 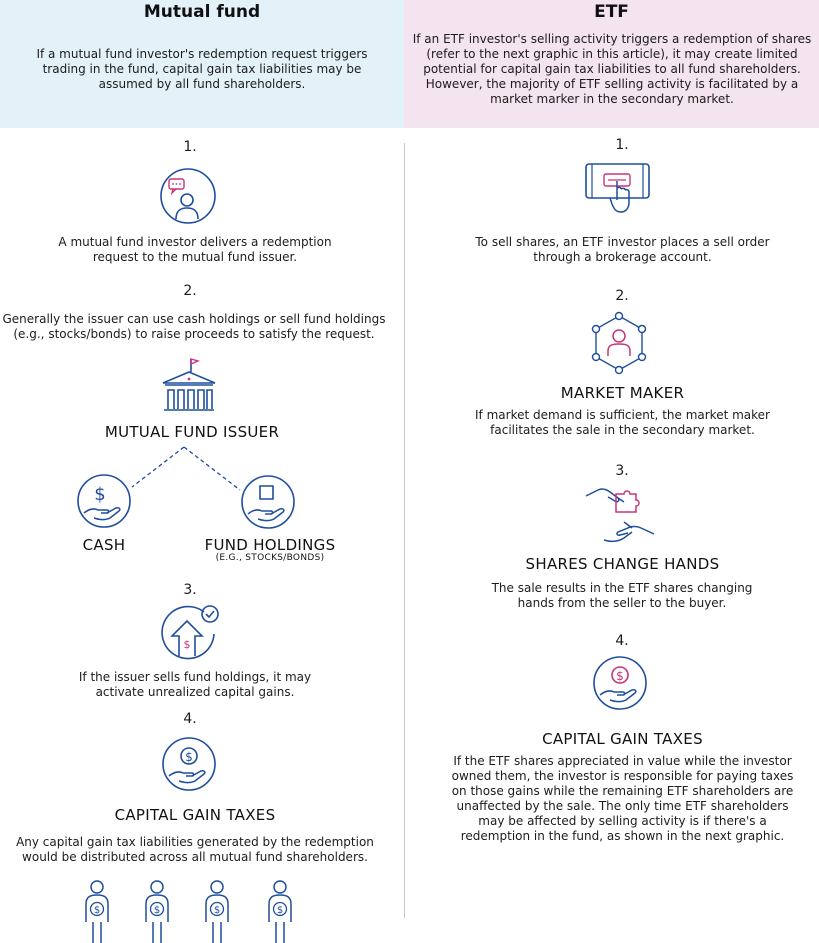 What do you see at coordinates (619, 188) in the screenshot?
I see `tablet-tap-icon` at bounding box center [619, 188].